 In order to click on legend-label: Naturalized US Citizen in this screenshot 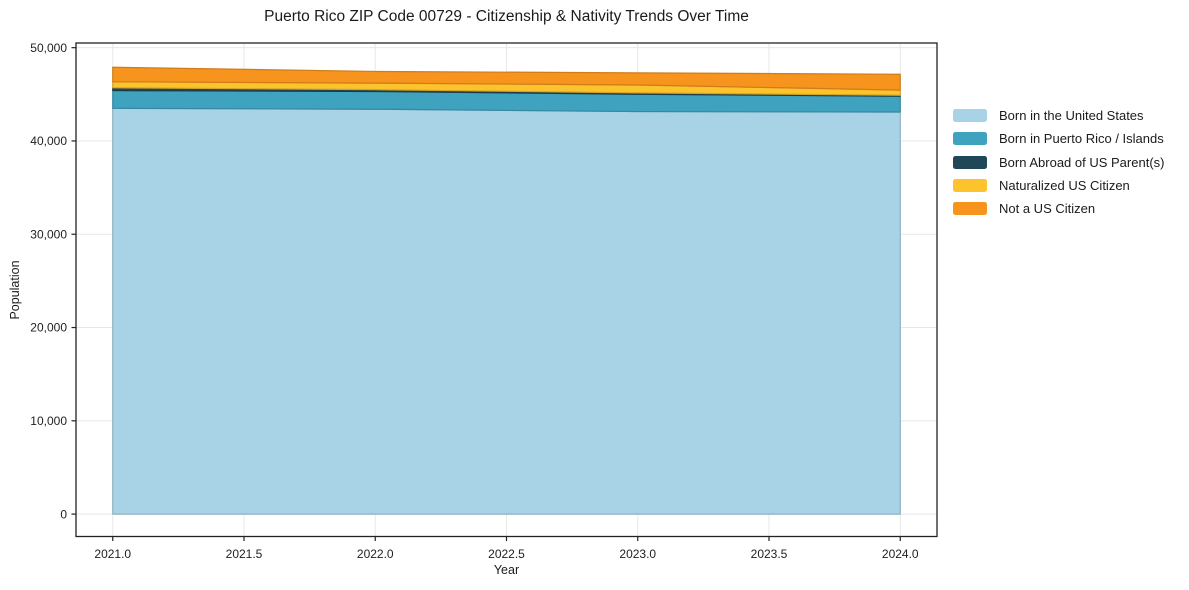, I will do `click(1064, 186)`.